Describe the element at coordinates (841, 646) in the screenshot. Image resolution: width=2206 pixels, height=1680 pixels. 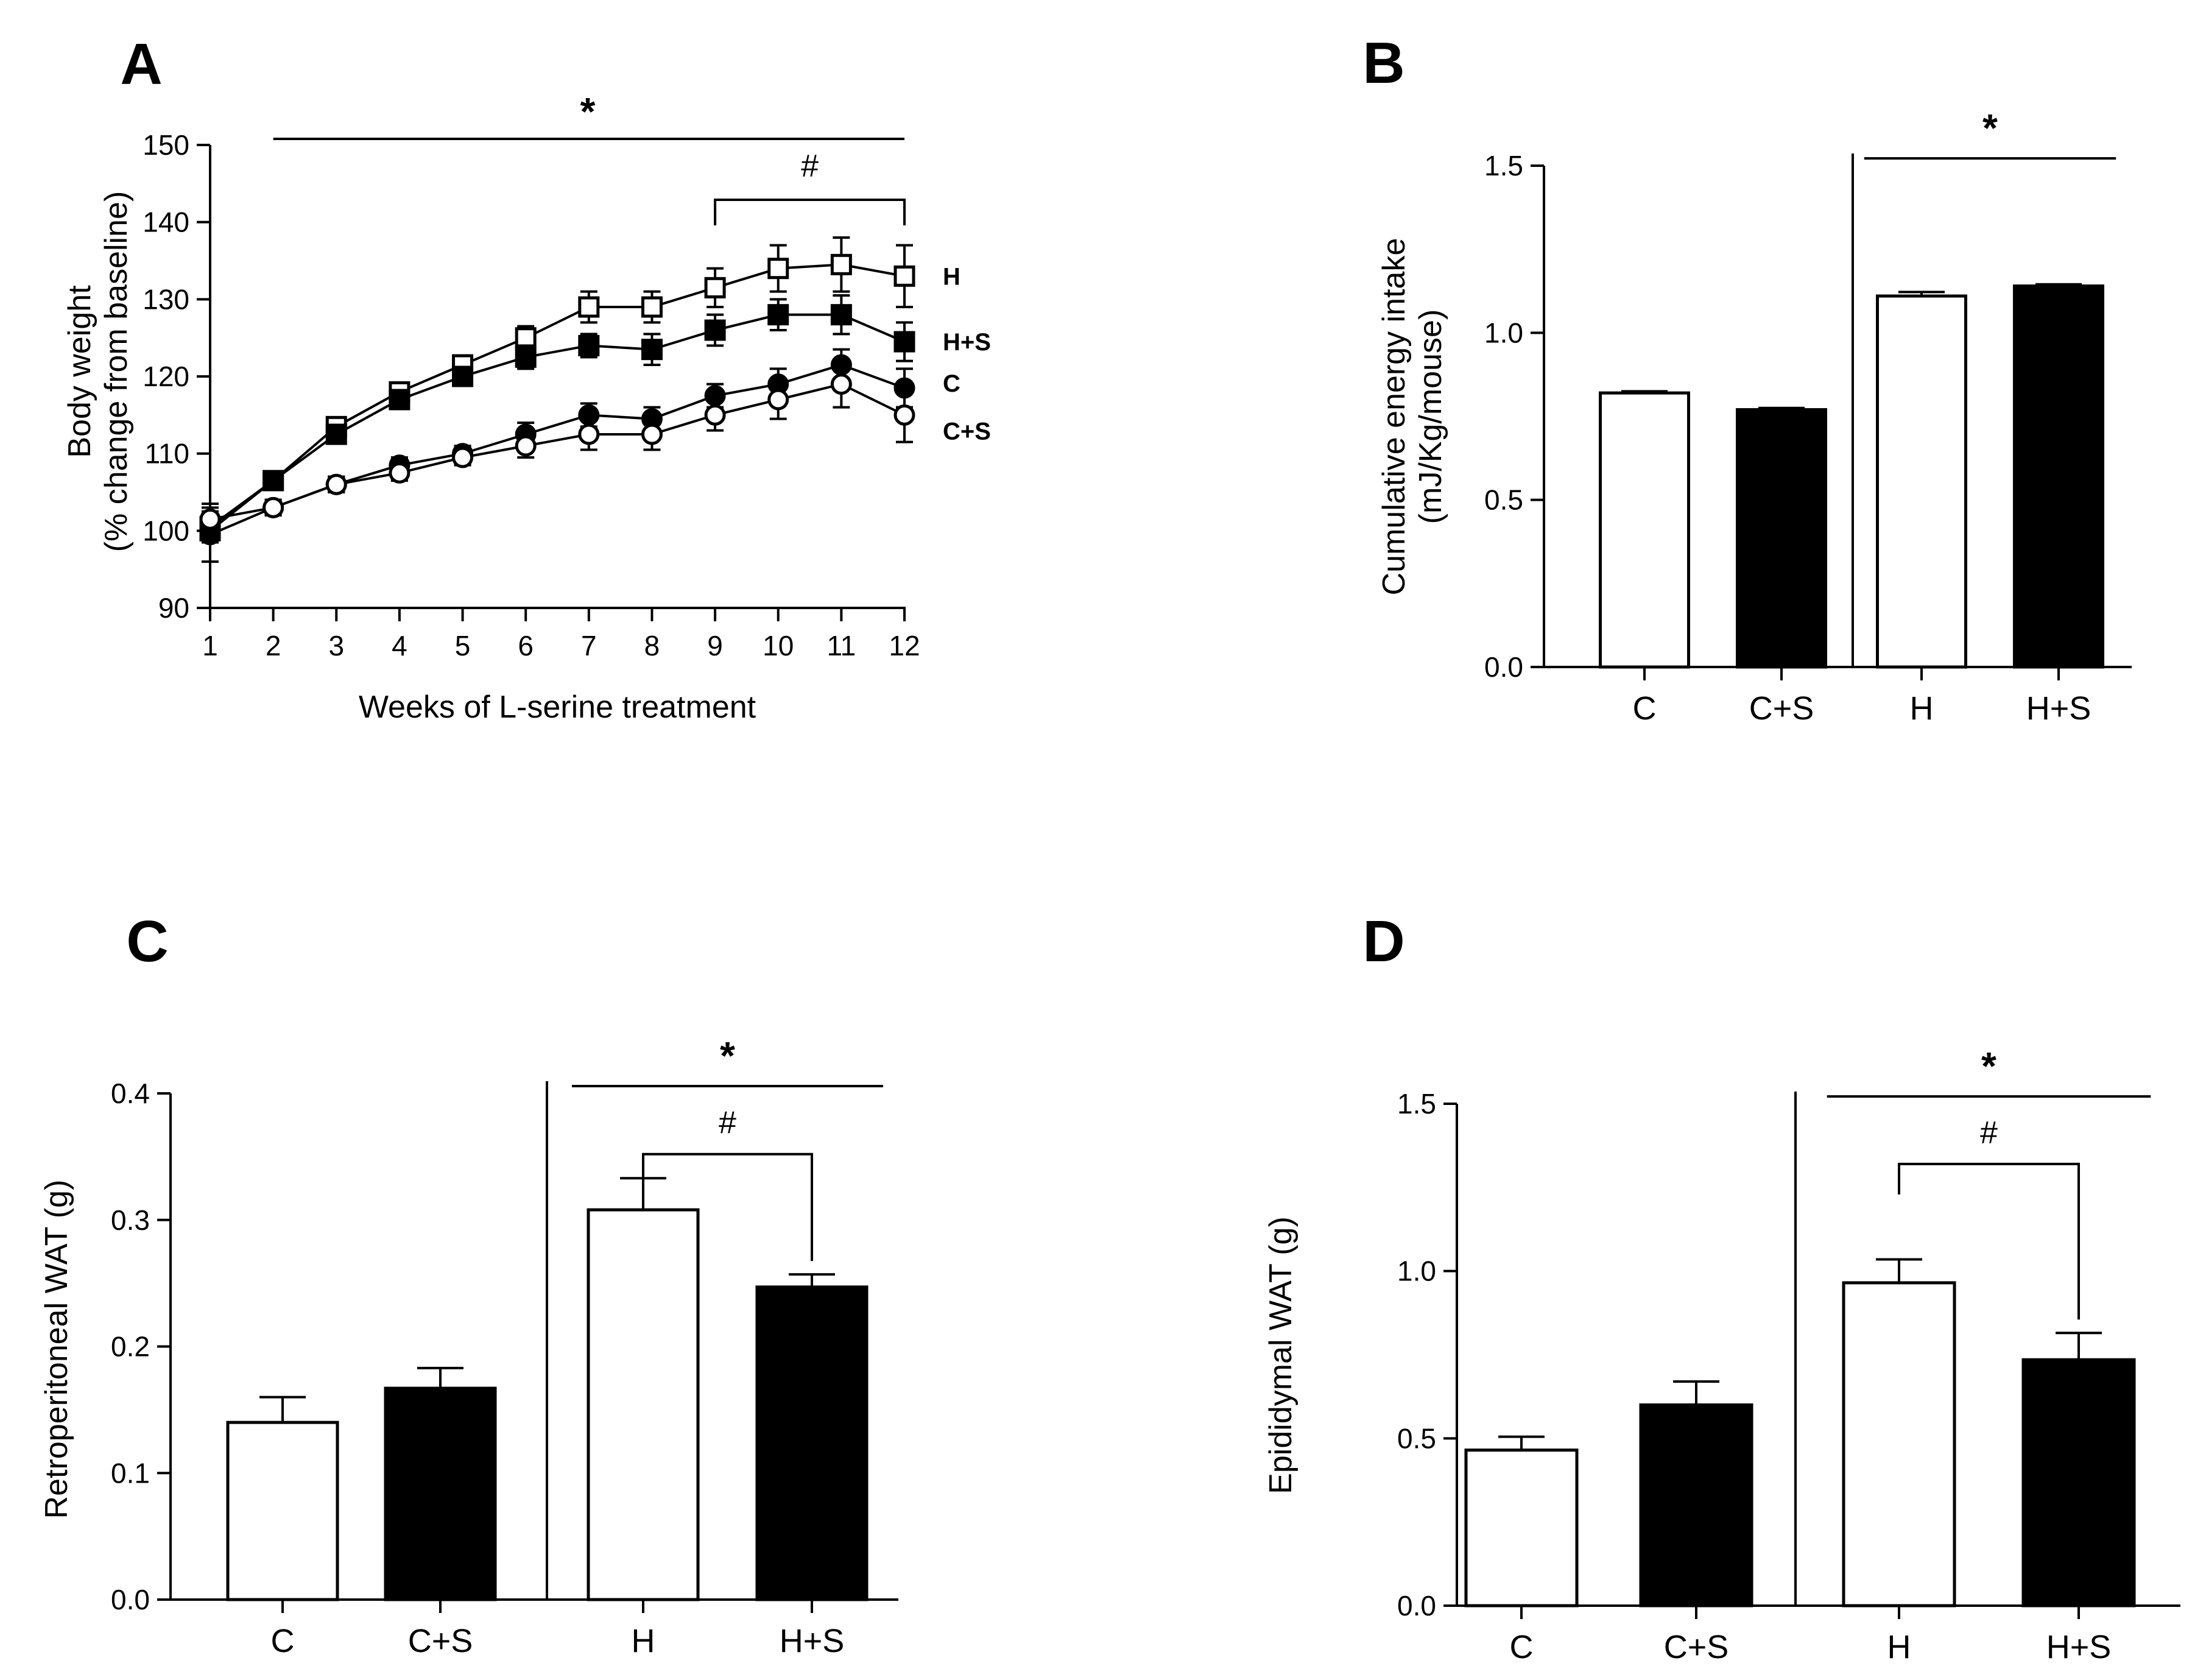
I see `x-tick-label: 11` at that location.